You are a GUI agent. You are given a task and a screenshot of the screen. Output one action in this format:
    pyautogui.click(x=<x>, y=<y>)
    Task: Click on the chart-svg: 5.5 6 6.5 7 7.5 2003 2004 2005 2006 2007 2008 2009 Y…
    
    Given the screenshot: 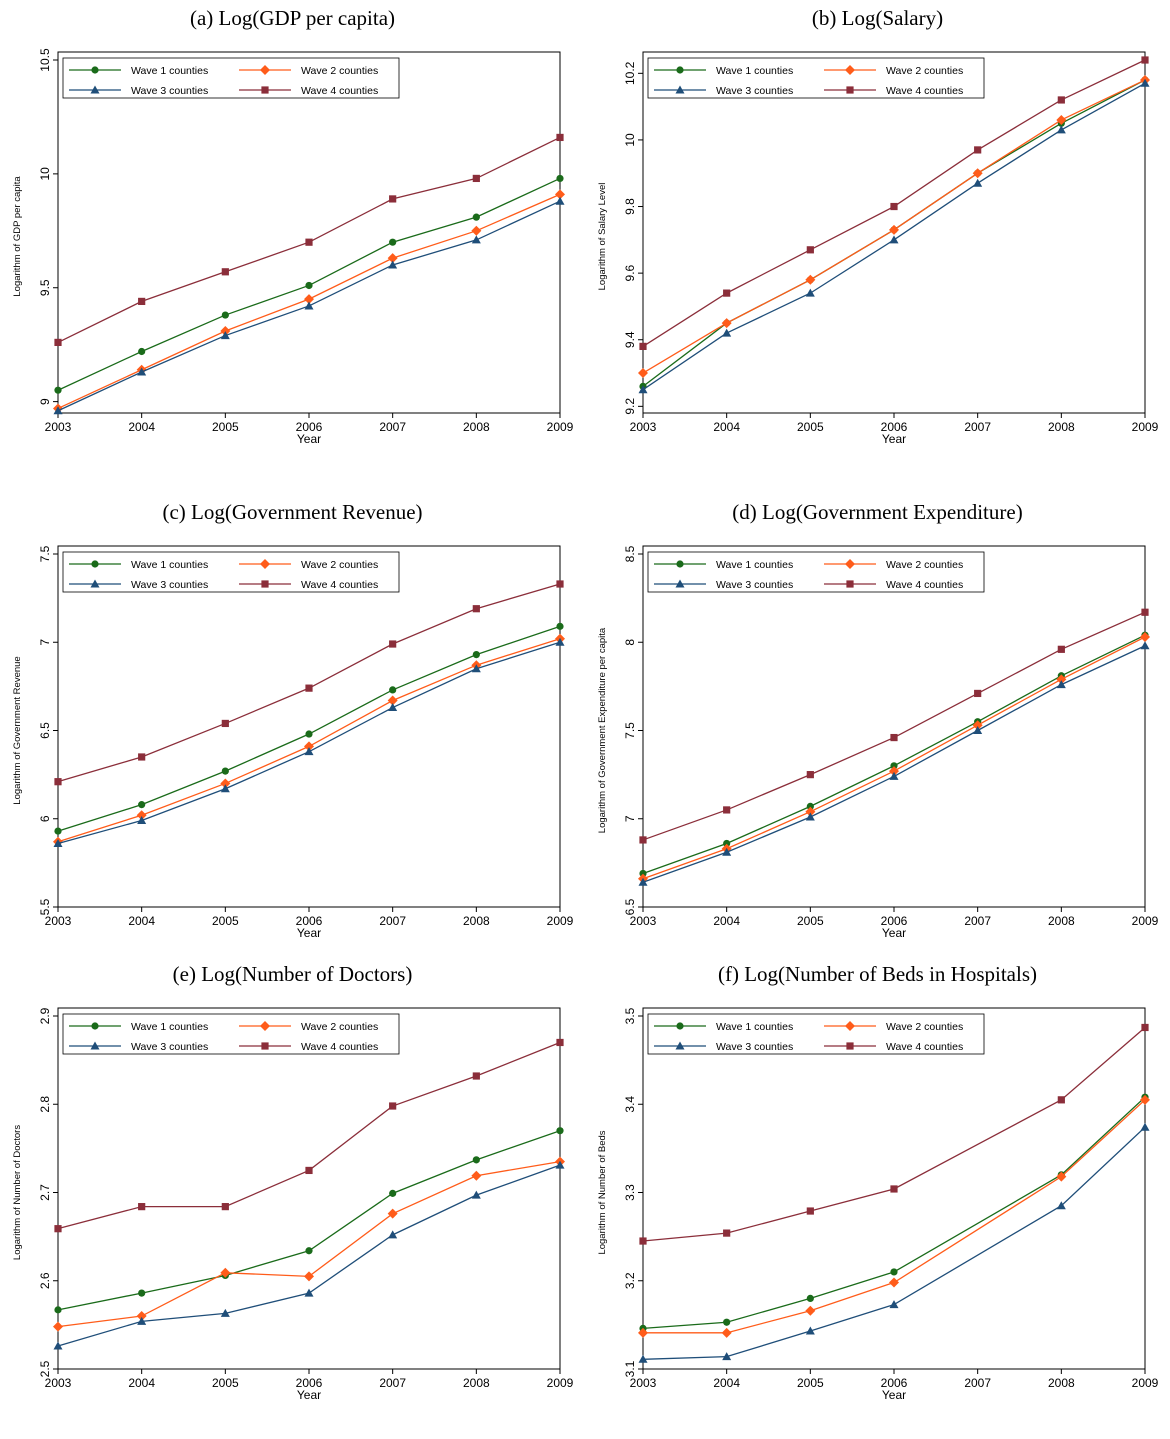 What is the action you would take?
    pyautogui.click(x=293, y=742)
    